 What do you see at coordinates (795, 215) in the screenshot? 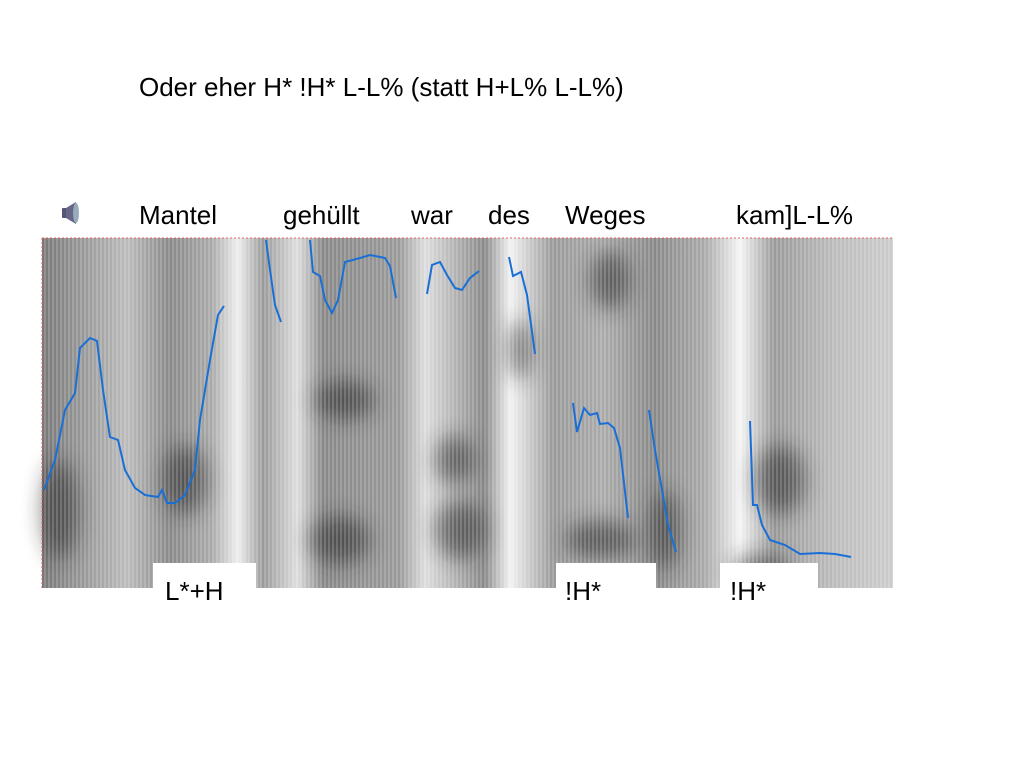
I see `word-label: kam]L-L%` at bounding box center [795, 215].